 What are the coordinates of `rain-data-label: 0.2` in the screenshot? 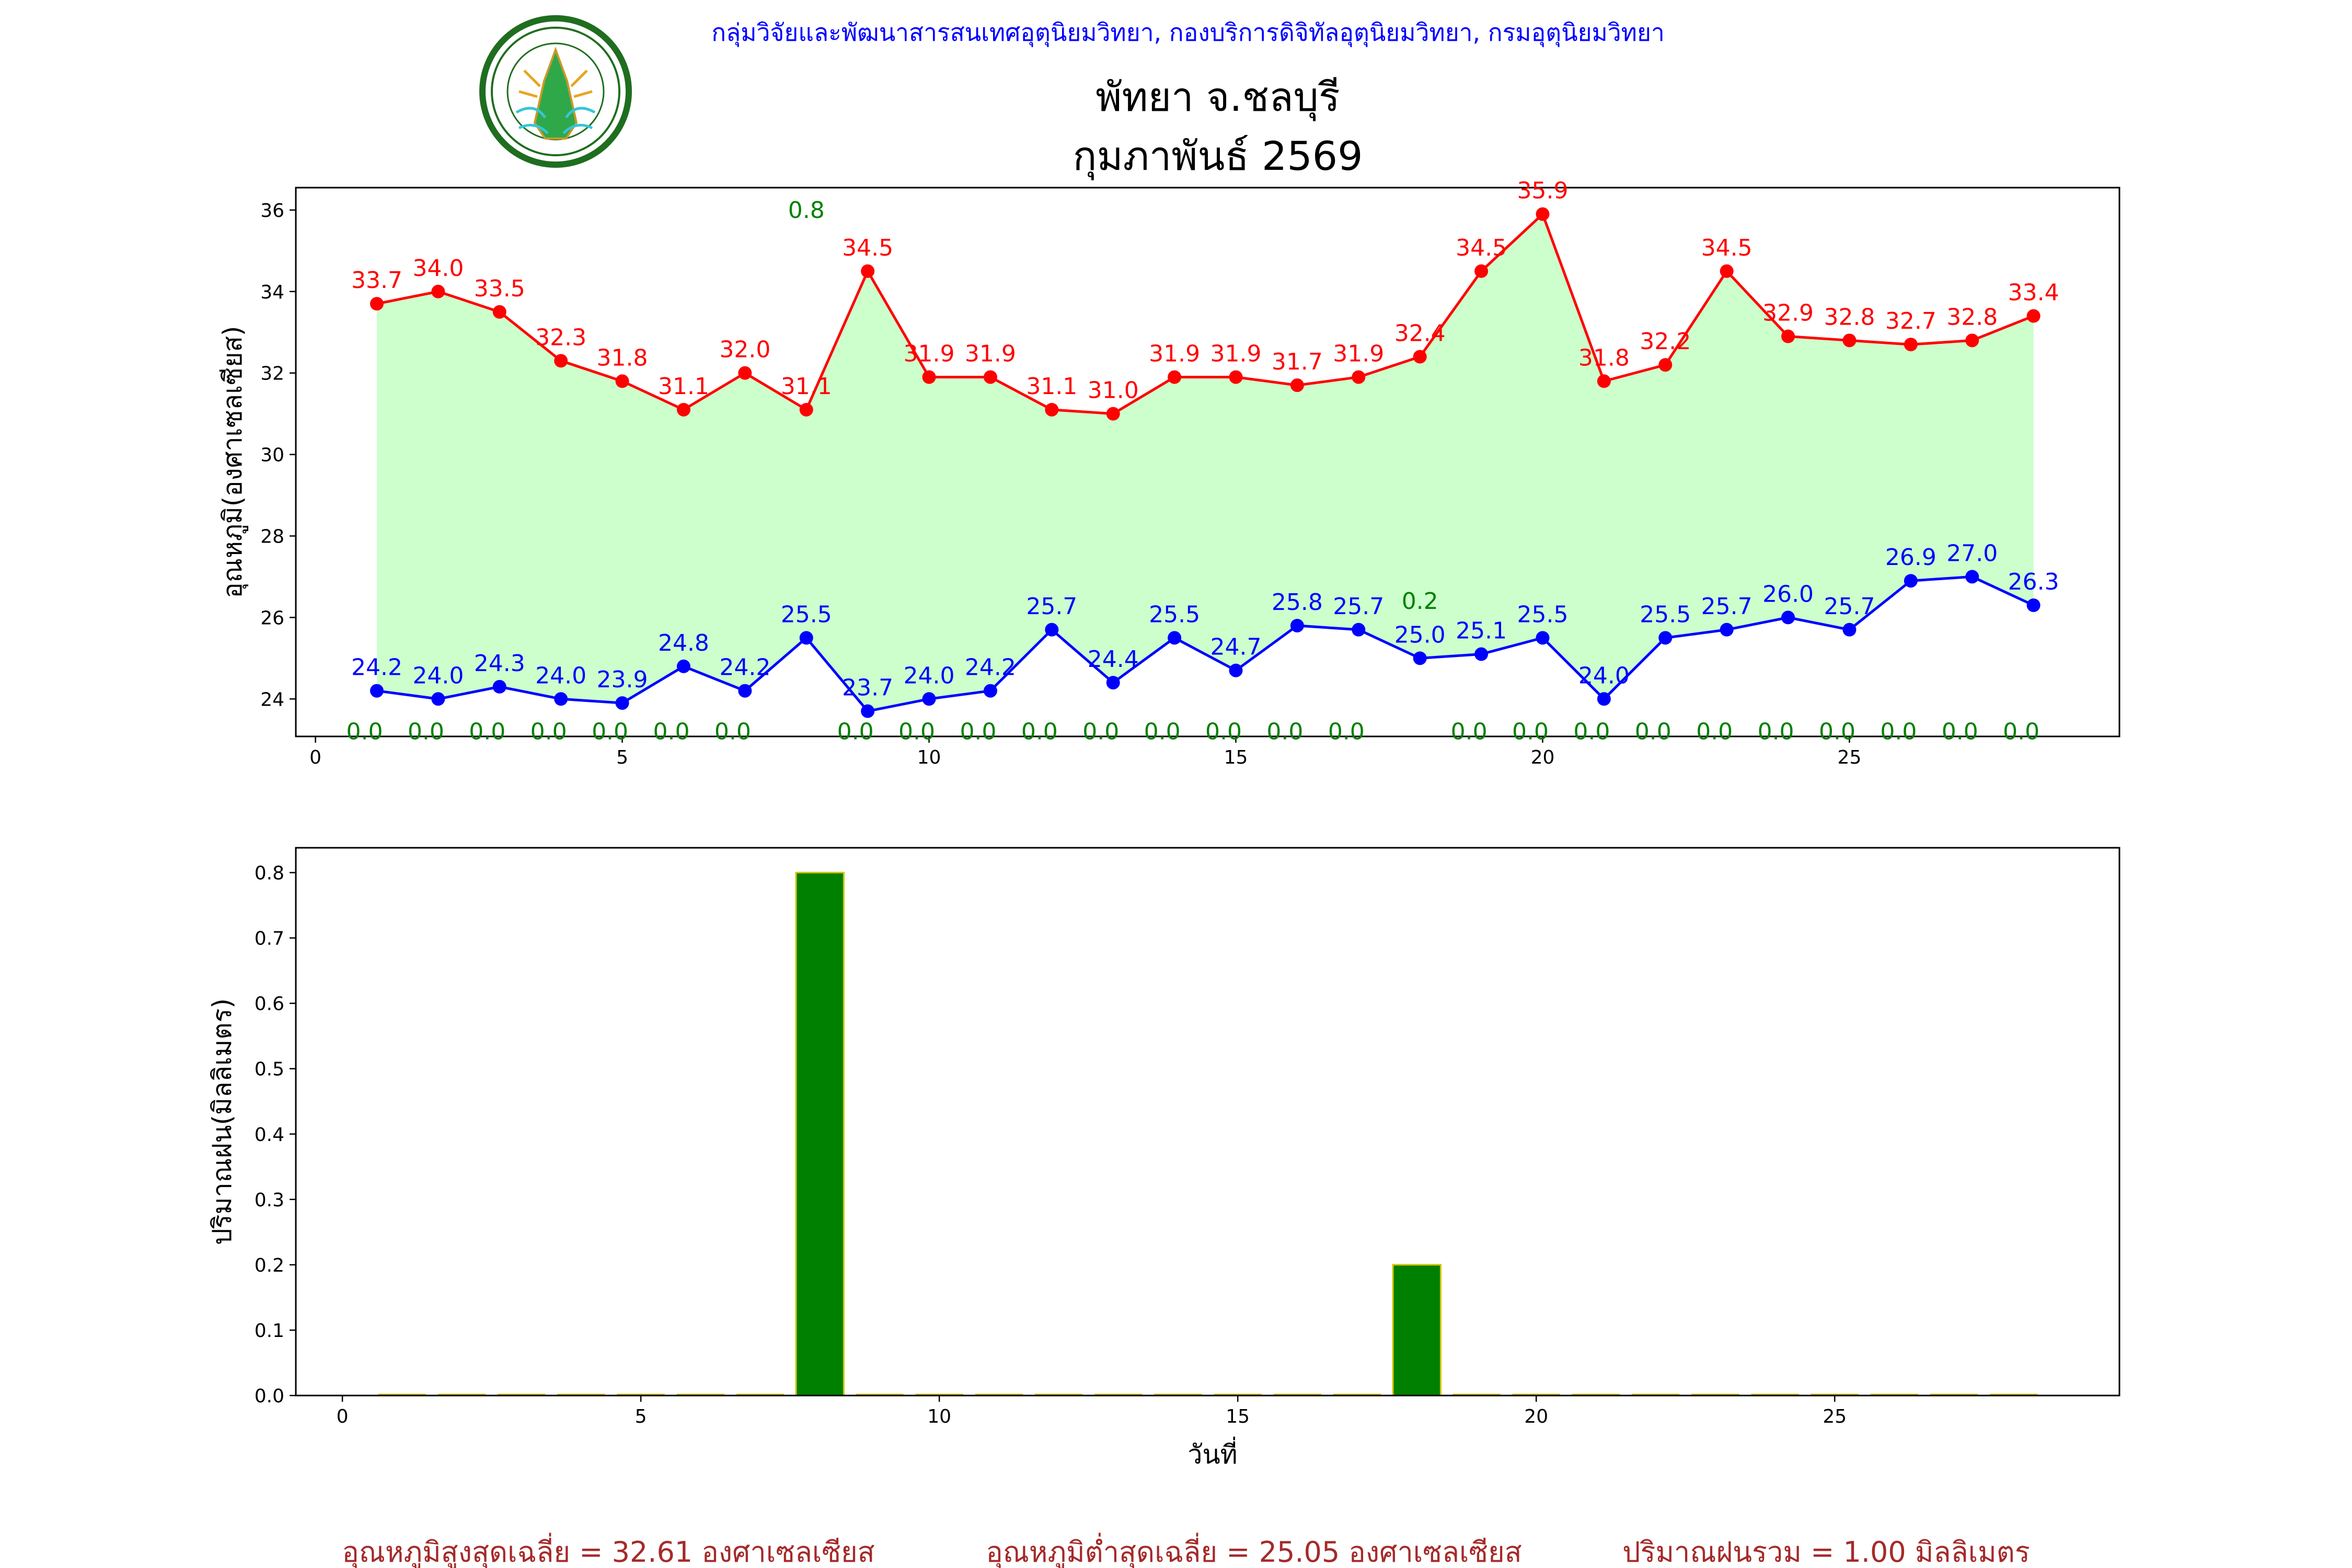 It's located at (1420, 601).